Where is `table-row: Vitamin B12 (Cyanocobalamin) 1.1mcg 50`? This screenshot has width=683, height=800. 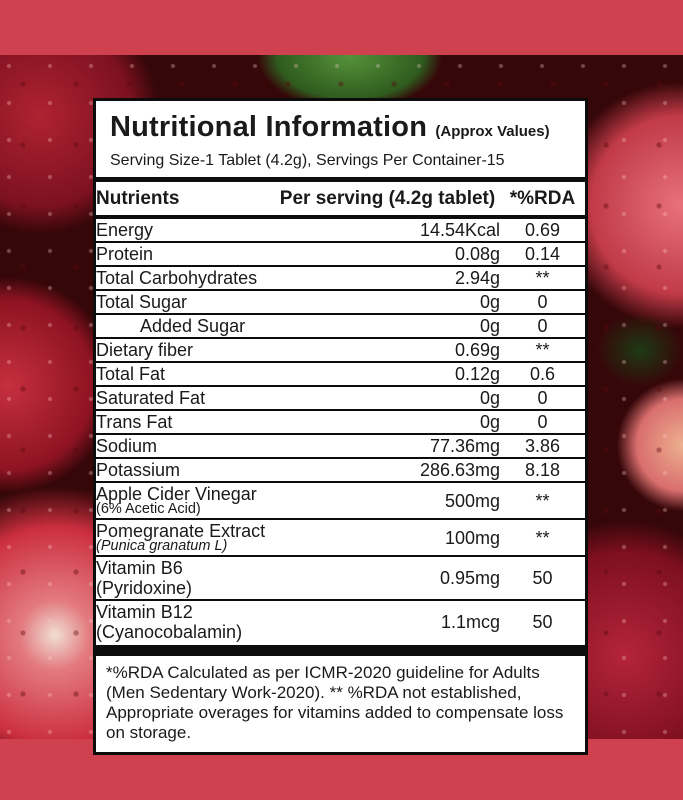
table-row: Vitamin B12 (Cyanocobalamin) 1.1mcg 50 is located at coordinates (340, 621).